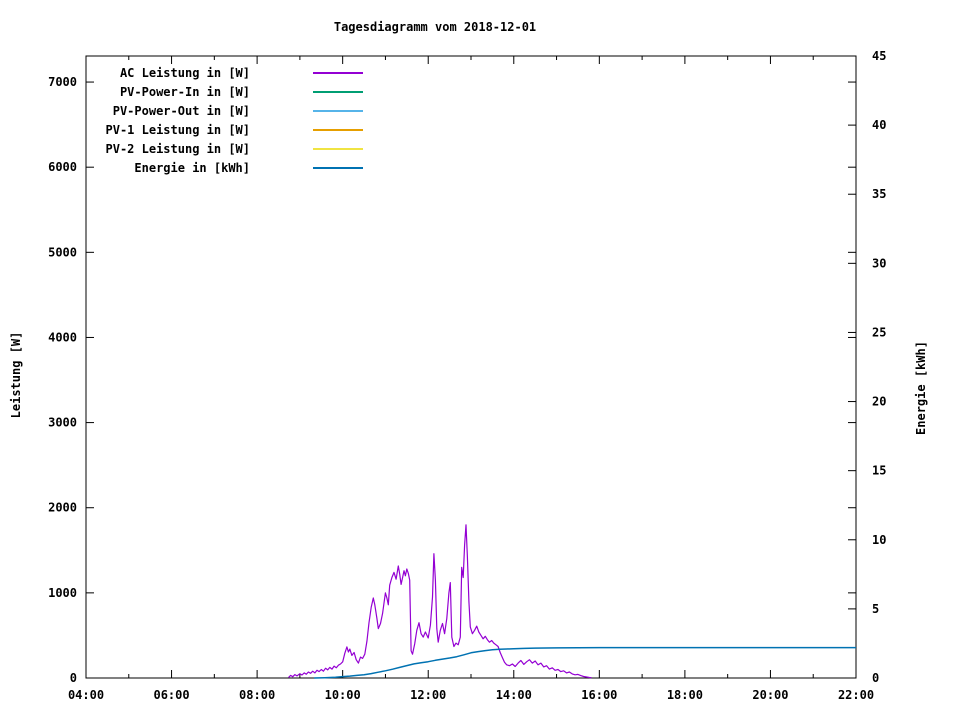  Describe the element at coordinates (73, 678) in the screenshot. I see `y1-tick-label: 0` at that location.